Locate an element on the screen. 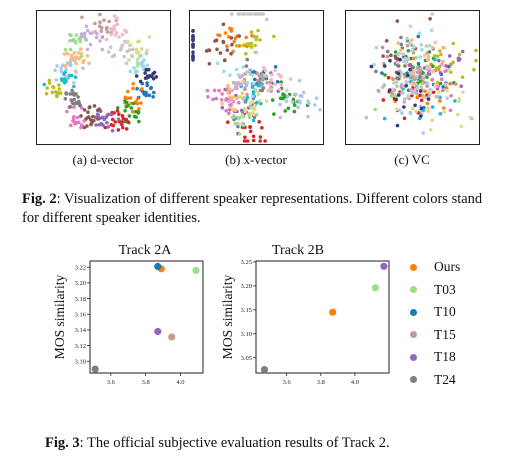 This screenshot has height=467, width=515. legend-item-t24: T24 is located at coordinates (433, 380).